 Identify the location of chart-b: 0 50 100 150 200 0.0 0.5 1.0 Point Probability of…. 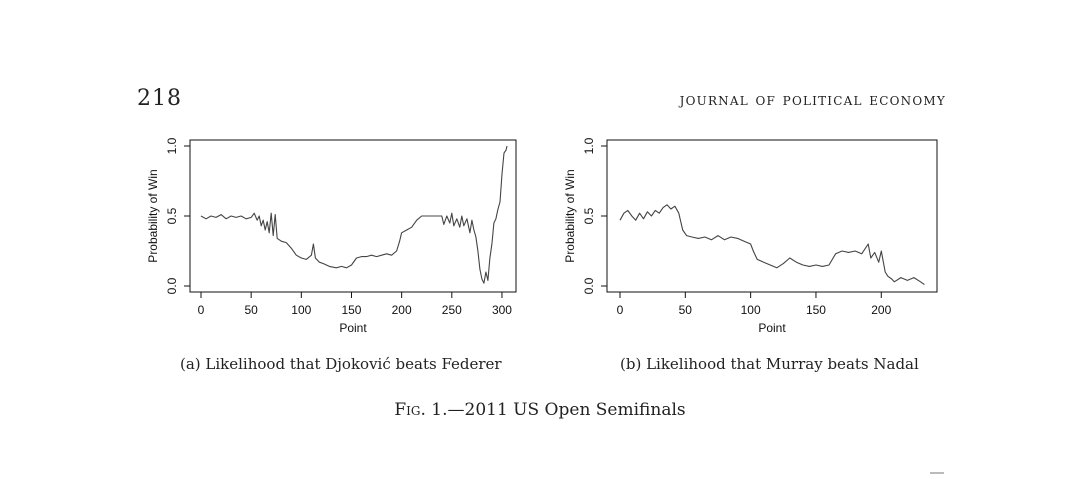
(750, 236).